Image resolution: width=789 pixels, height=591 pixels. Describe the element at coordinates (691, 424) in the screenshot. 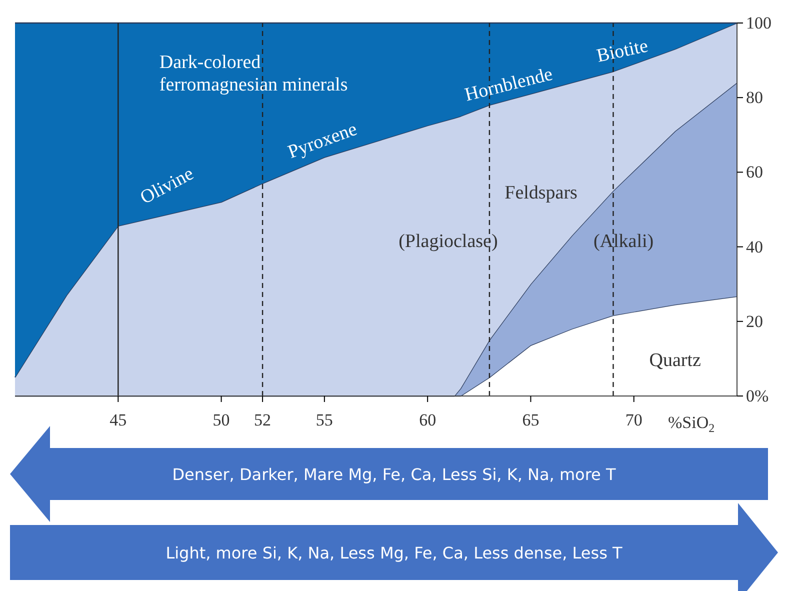

I see `x-axis-title: %SiO$_{2}$` at that location.